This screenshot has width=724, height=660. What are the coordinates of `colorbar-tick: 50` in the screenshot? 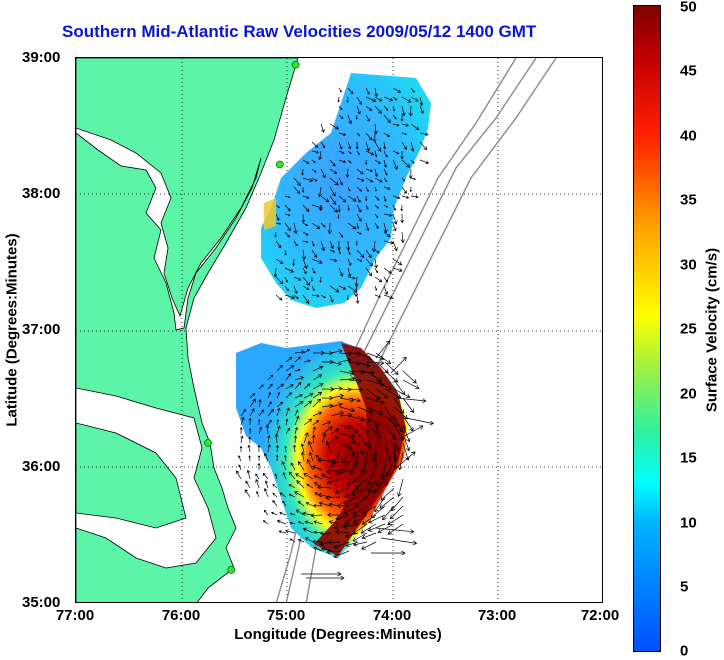 It's located at (688, 8).